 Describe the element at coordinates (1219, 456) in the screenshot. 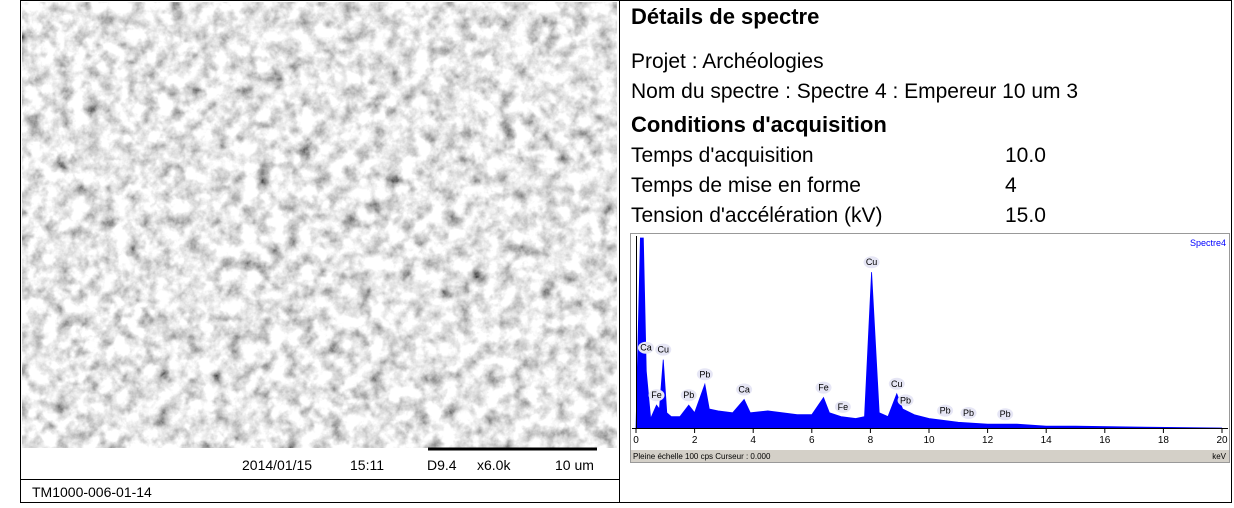

I see `x-unit: keV` at that location.